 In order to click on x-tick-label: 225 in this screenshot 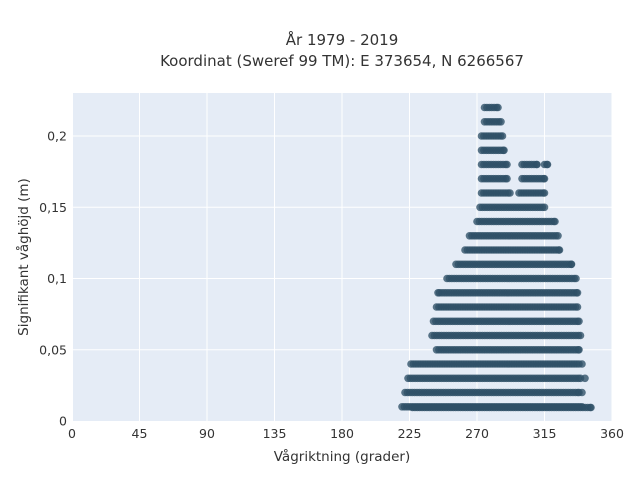, I will do `click(410, 433)`.